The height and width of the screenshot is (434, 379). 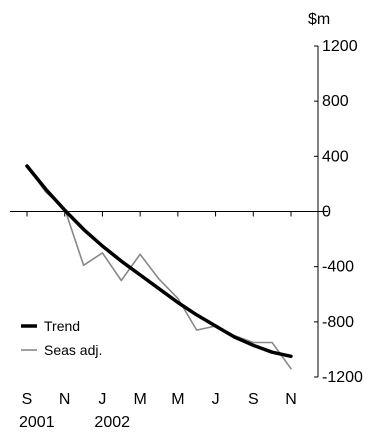 What do you see at coordinates (112, 422) in the screenshot?
I see `x-year-label: 2002` at bounding box center [112, 422].